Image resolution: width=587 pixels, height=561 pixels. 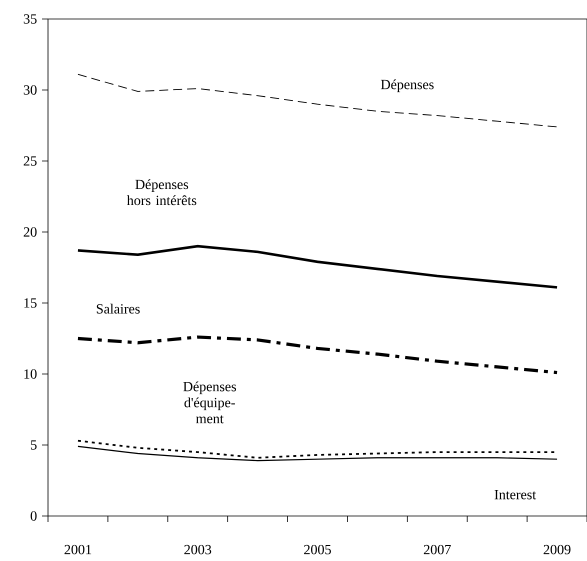 What do you see at coordinates (557, 549) in the screenshot?
I see `x-tick-label: 2009` at bounding box center [557, 549].